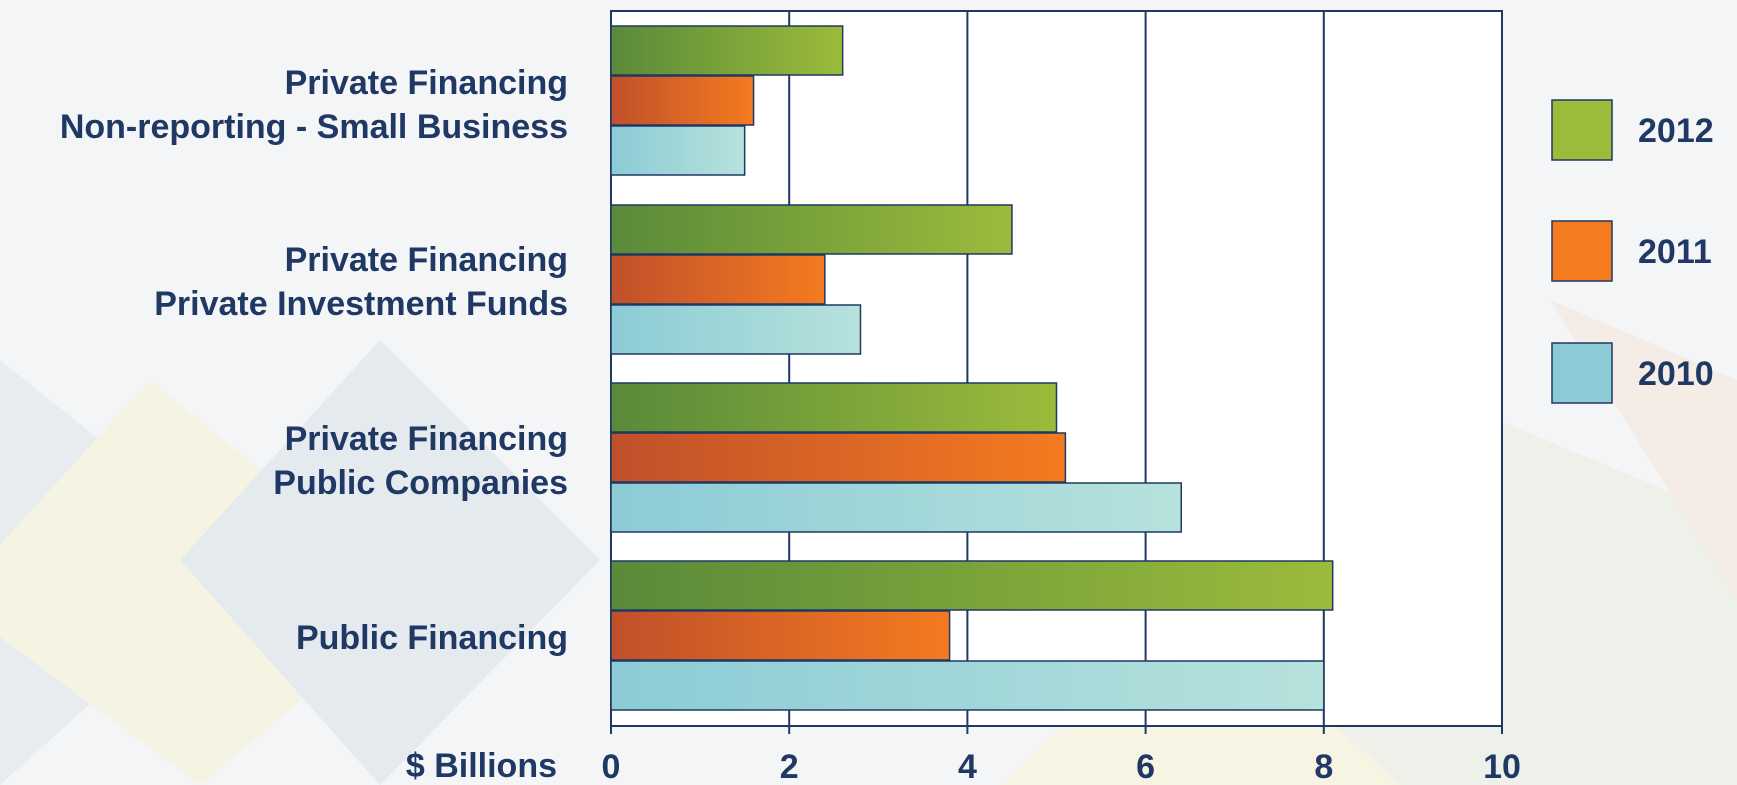 This screenshot has width=1737, height=785. Describe the element at coordinates (1582, 373) in the screenshot. I see `legend-swatch-2010` at that location.